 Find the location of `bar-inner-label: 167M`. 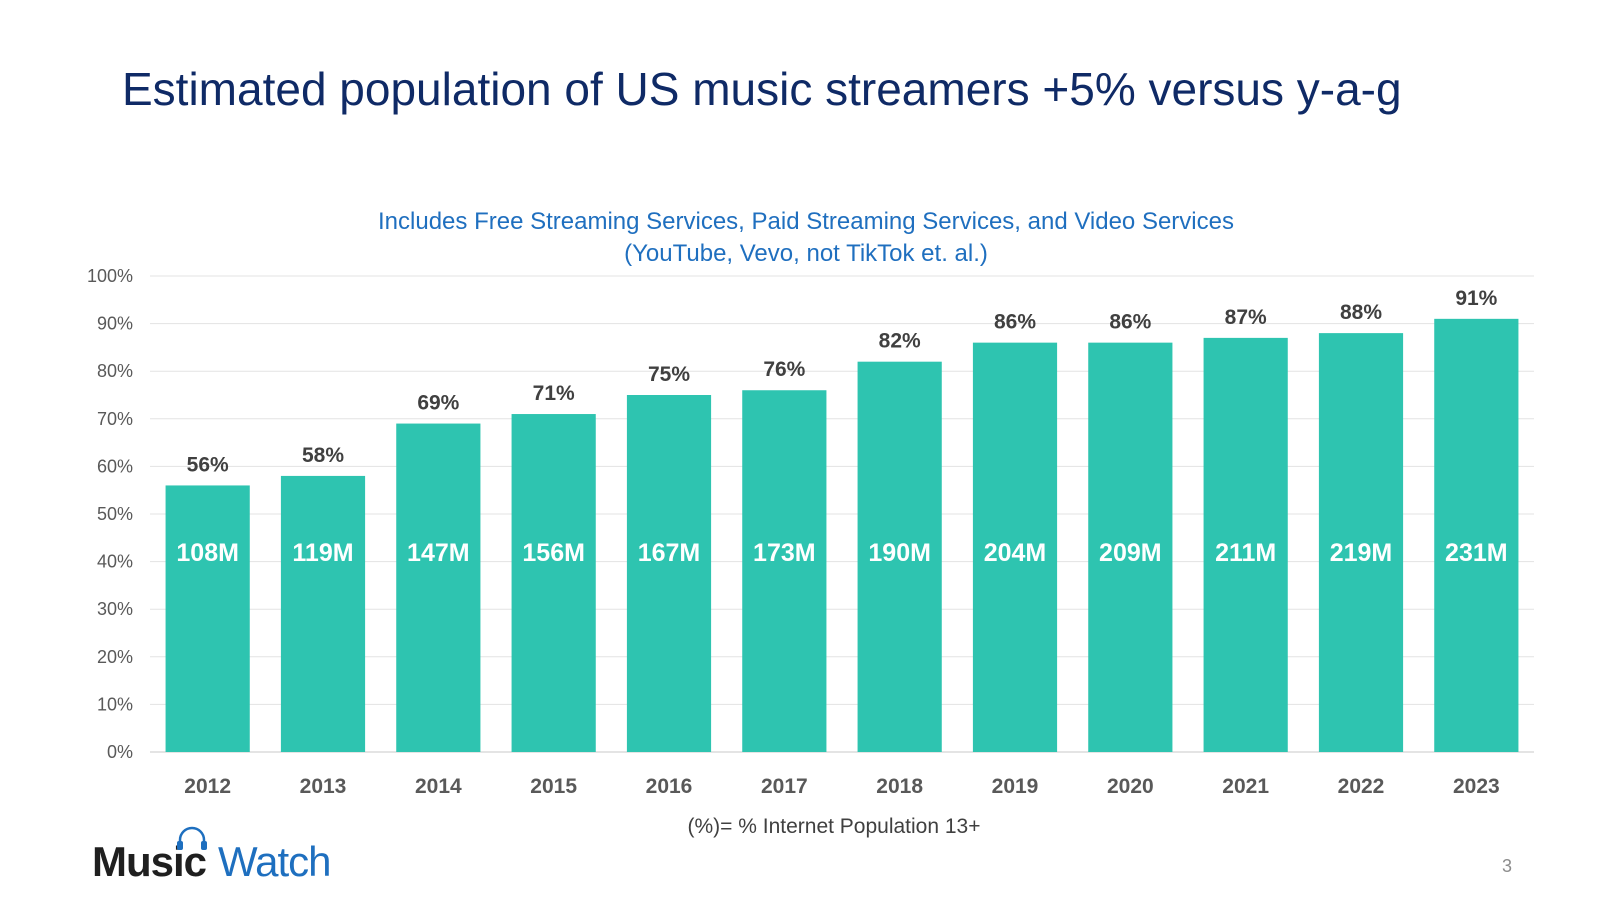

bar-inner-label: 167M is located at coordinates (669, 553).